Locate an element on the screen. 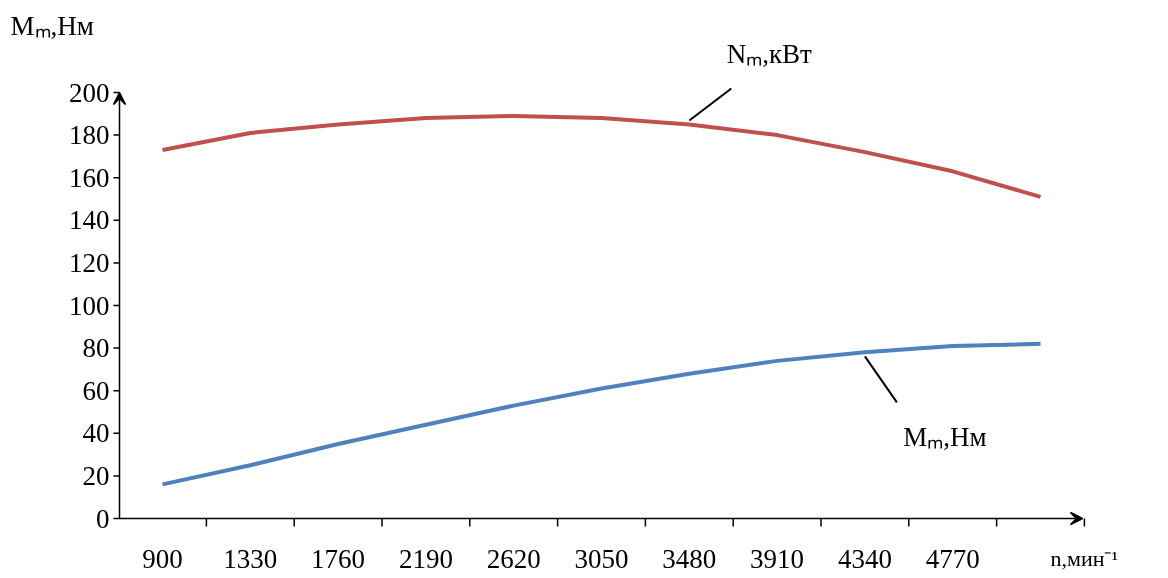  annotation: Nₘ,кВт is located at coordinates (769, 54).